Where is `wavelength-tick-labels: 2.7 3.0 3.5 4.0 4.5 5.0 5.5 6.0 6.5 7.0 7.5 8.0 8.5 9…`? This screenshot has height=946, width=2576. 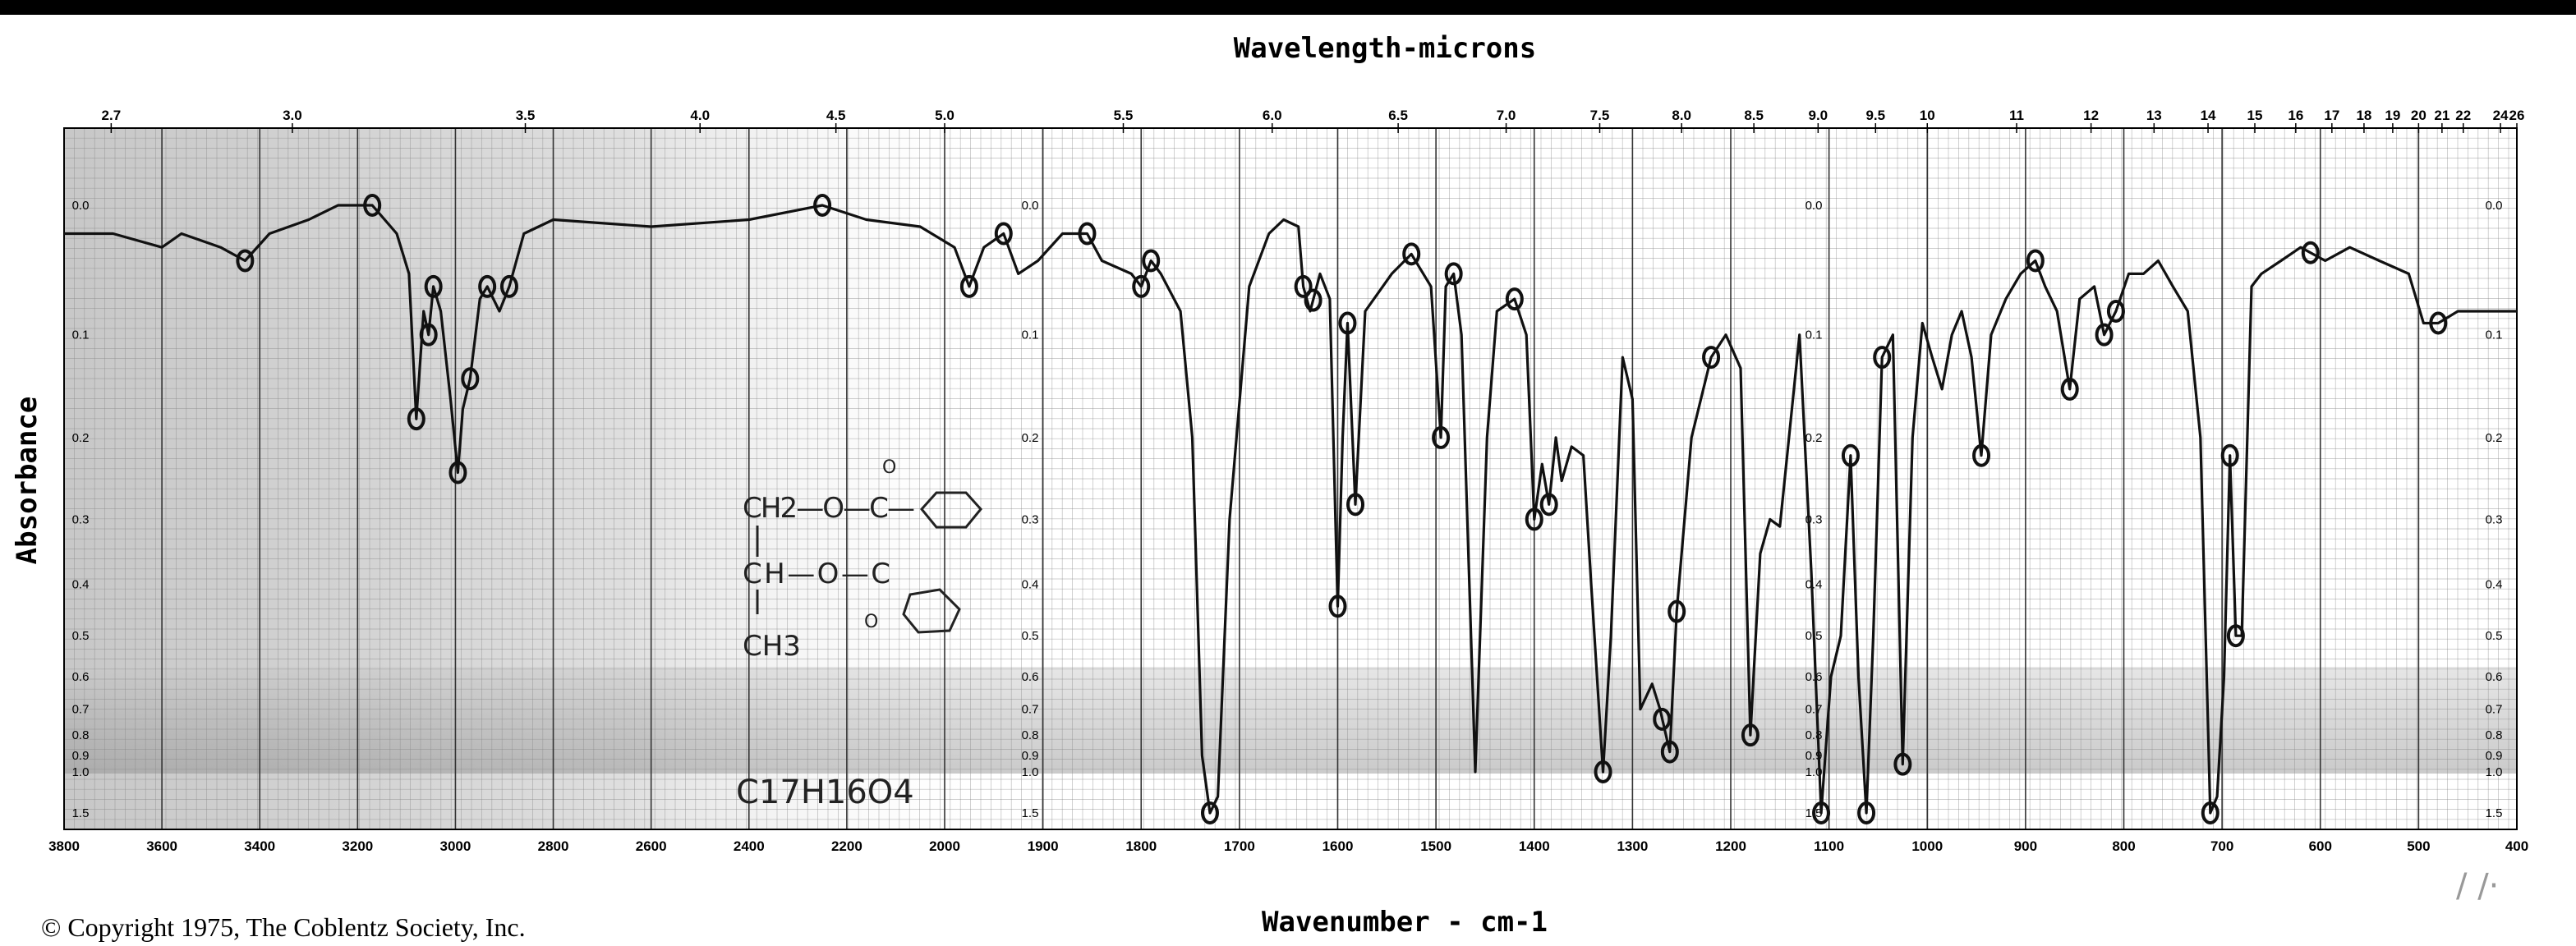 wavelength-tick-labels: 2.7 3.0 3.5 4.0 4.5 5.0 5.5 6.0 6.5 7.0 7.5 8.0 8.5 9… is located at coordinates (1313, 120).